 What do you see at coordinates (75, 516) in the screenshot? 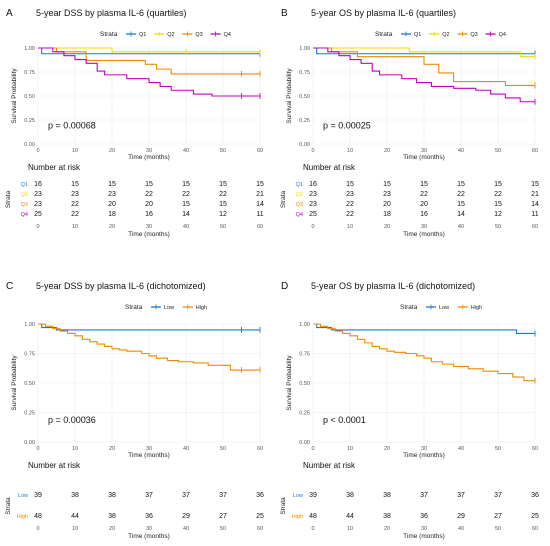
I see `risk-value: 44` at bounding box center [75, 516].